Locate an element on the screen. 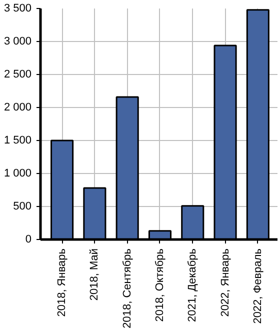  x-tick-label: 2022, Январь is located at coordinates (225, 282).